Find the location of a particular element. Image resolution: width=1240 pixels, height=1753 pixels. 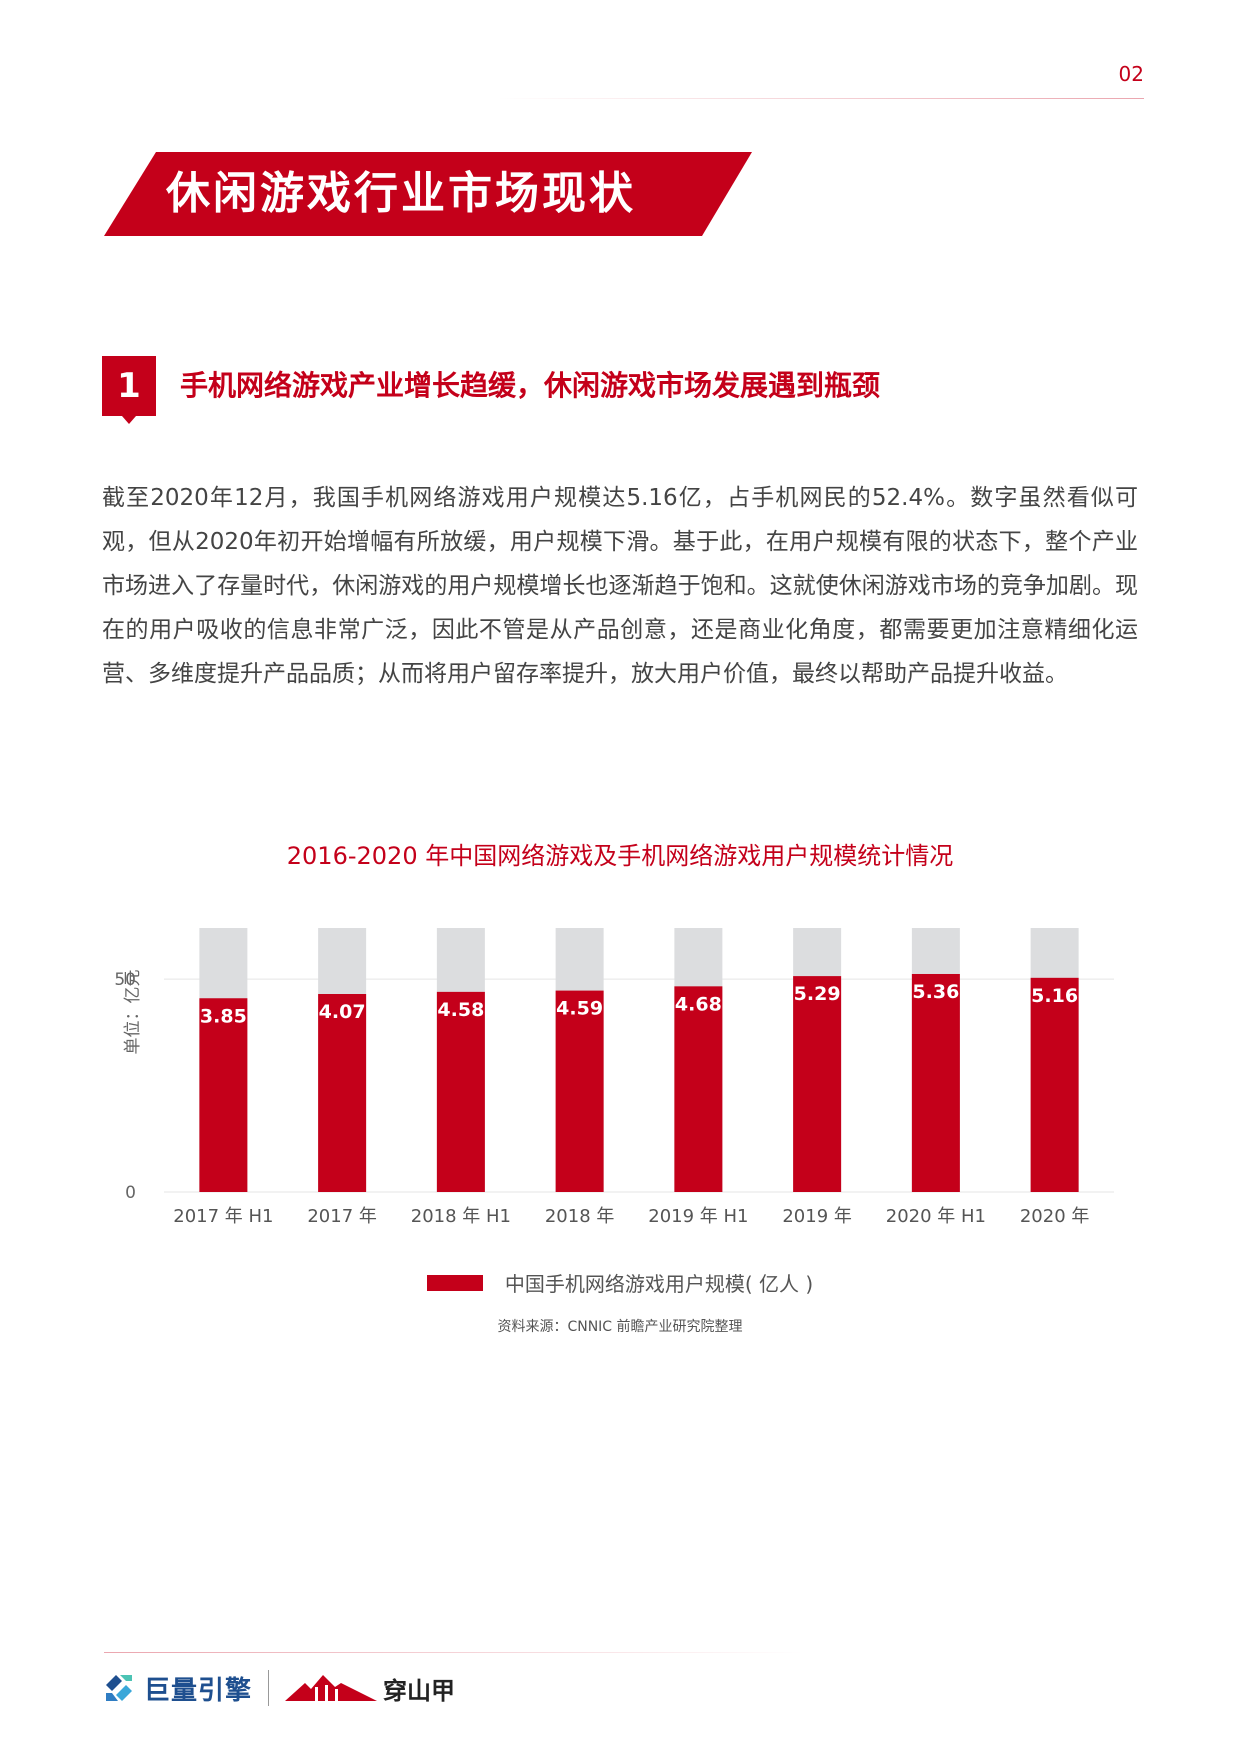

chart-legend: 中国手机网络游戏用户规模( 亿人 ) is located at coordinates (620, 1282).